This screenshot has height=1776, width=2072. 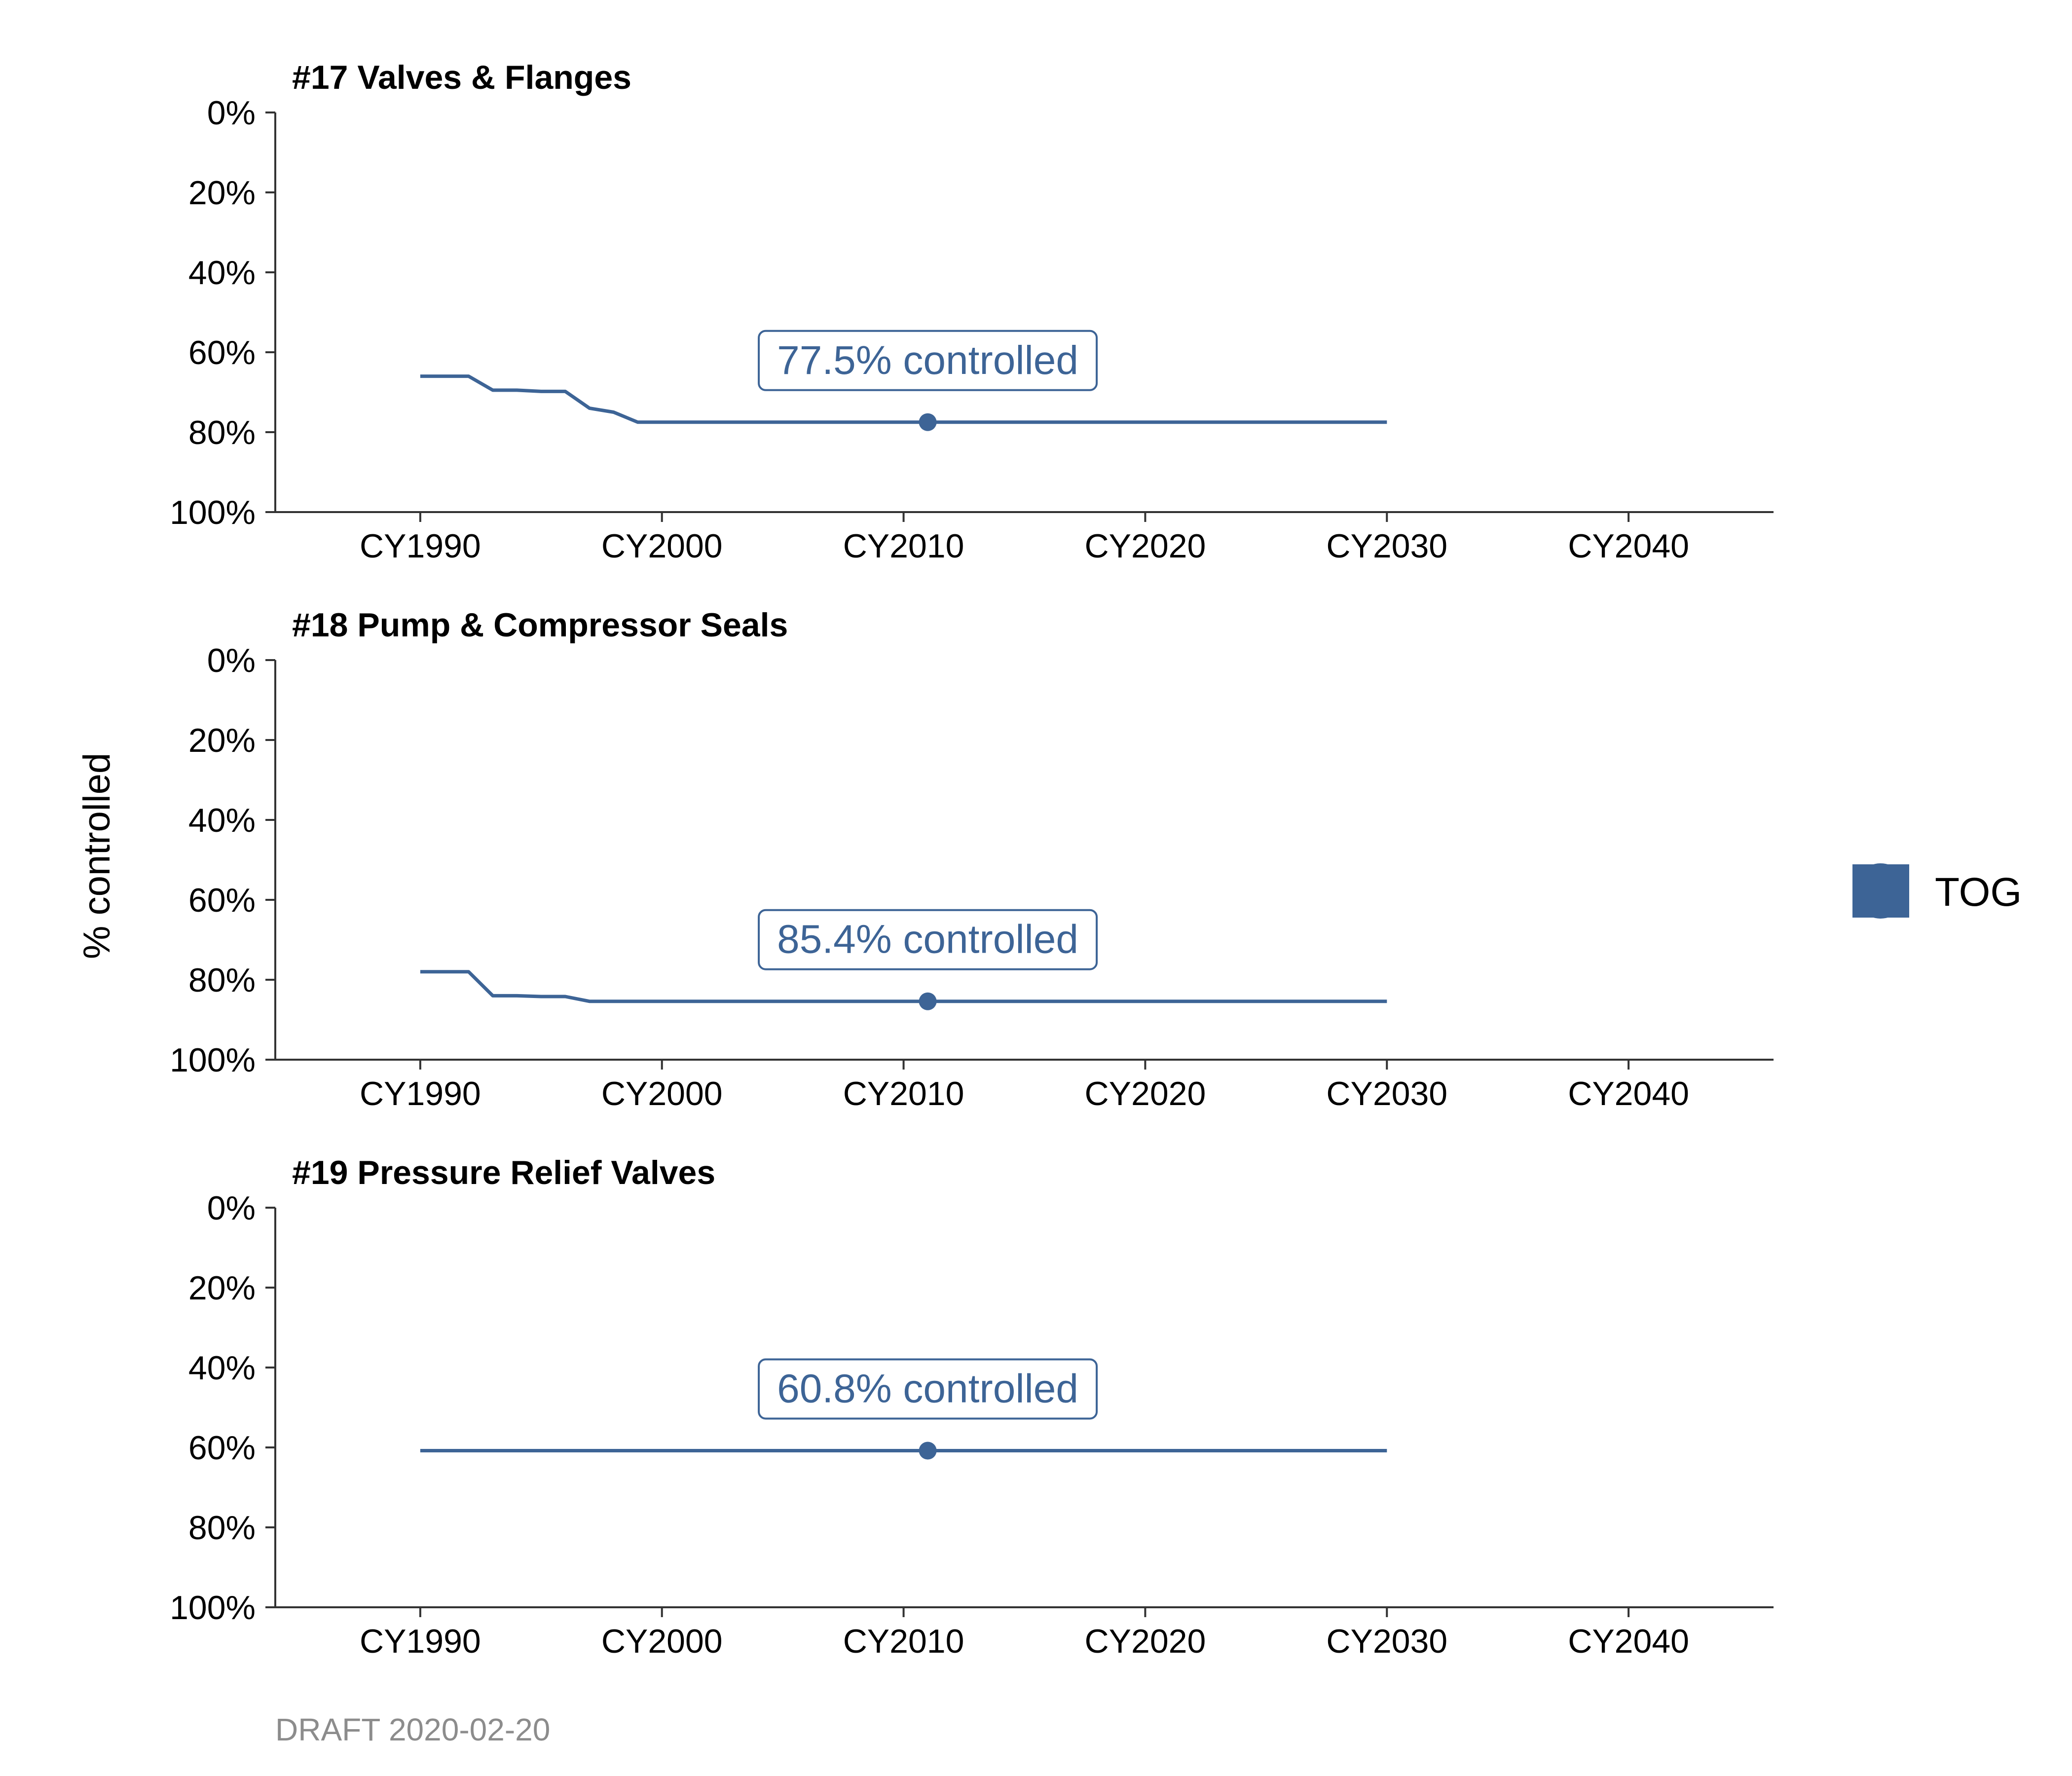 I want to click on draft-caption: DRAFT 2020-02-20, so click(x=413, y=1729).